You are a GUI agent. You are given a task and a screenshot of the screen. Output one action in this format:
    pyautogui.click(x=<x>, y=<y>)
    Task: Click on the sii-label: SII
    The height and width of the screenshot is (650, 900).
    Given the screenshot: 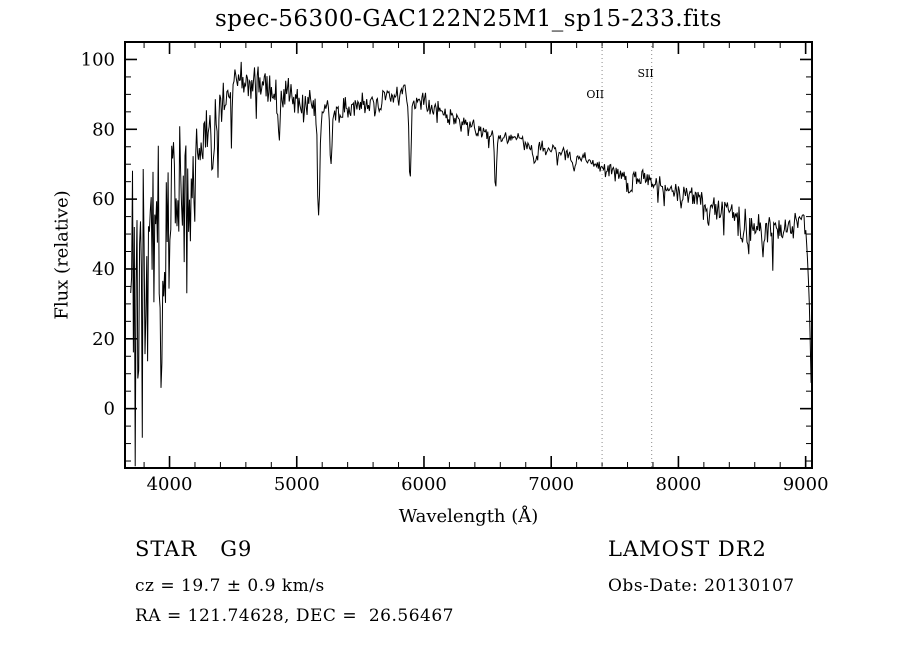 What is the action you would take?
    pyautogui.click(x=645, y=73)
    